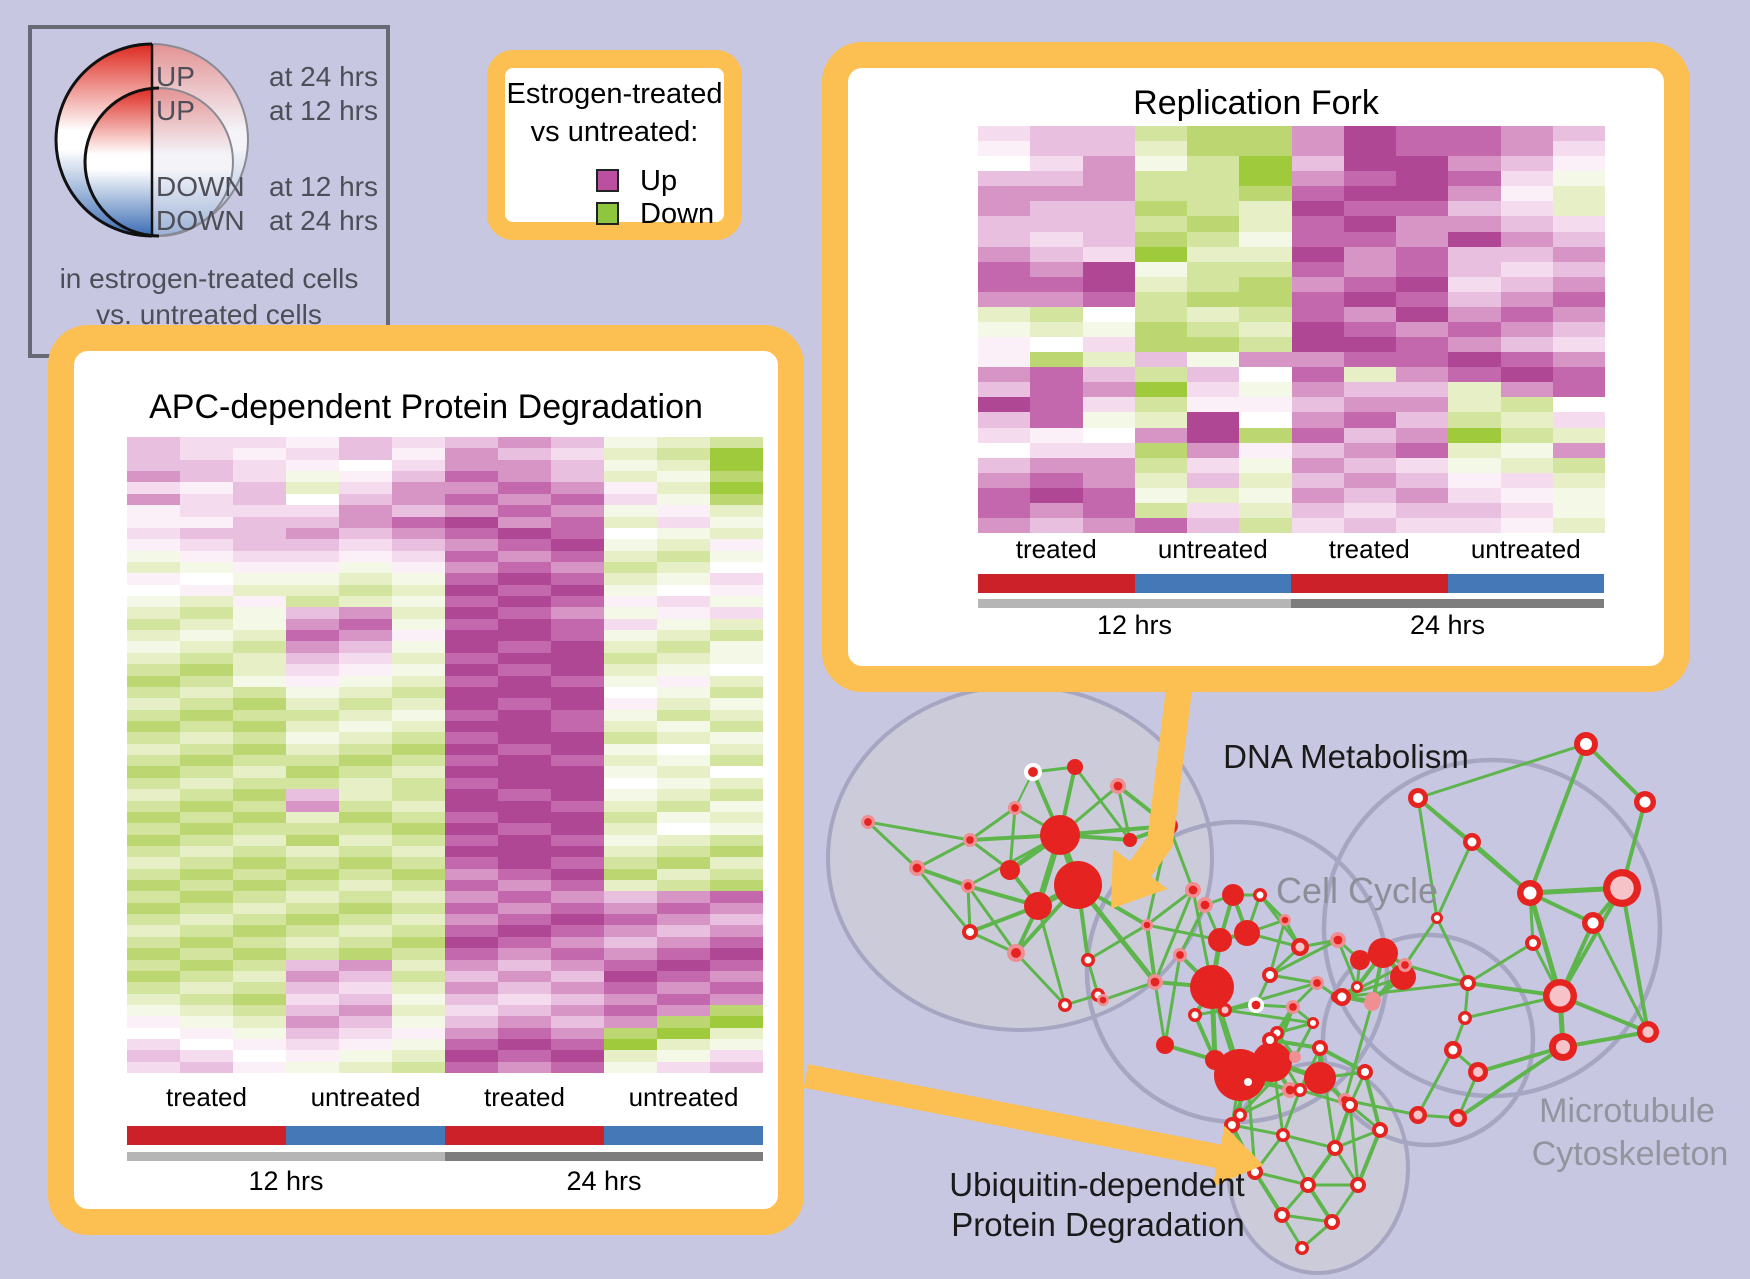  Describe the element at coordinates (323, 220) in the screenshot. I see `scale-time-down-24: at 24 hrs` at that location.